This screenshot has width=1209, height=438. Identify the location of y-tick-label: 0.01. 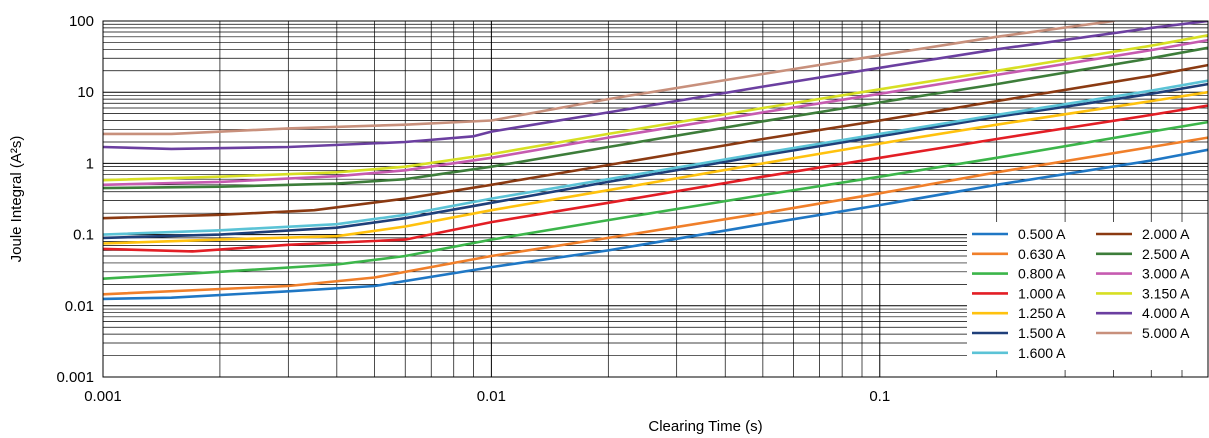
(79, 306).